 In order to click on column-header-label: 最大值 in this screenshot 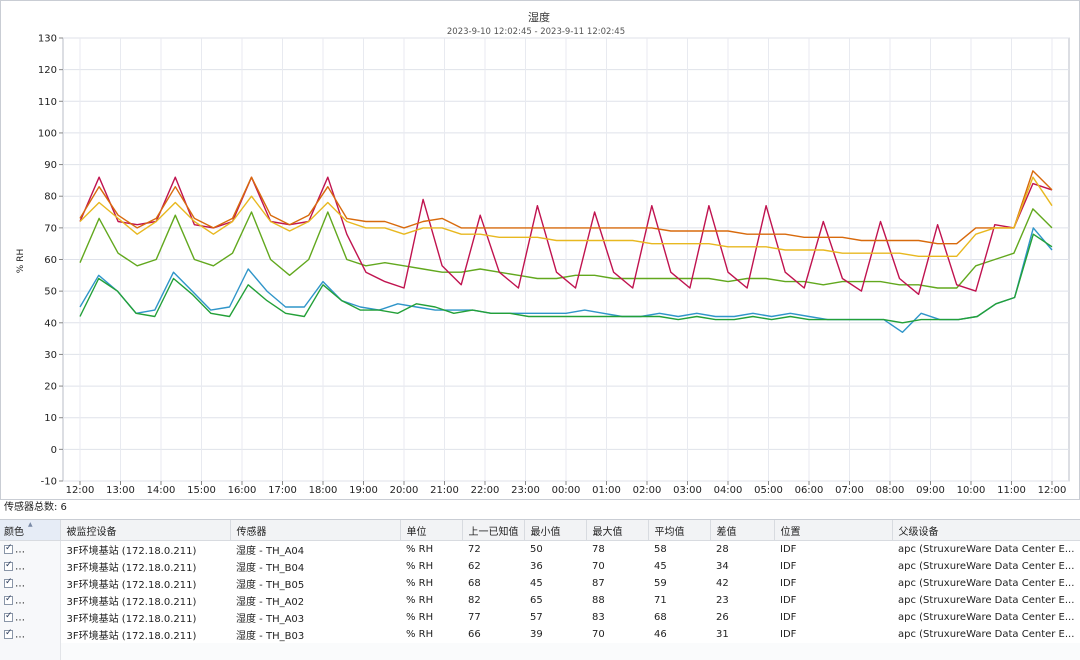, I will do `click(607, 532)`.